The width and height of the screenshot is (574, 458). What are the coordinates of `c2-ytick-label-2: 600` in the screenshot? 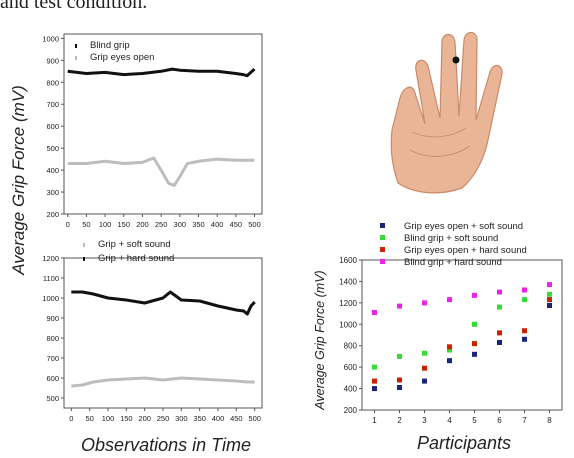 It's located at (351, 367).